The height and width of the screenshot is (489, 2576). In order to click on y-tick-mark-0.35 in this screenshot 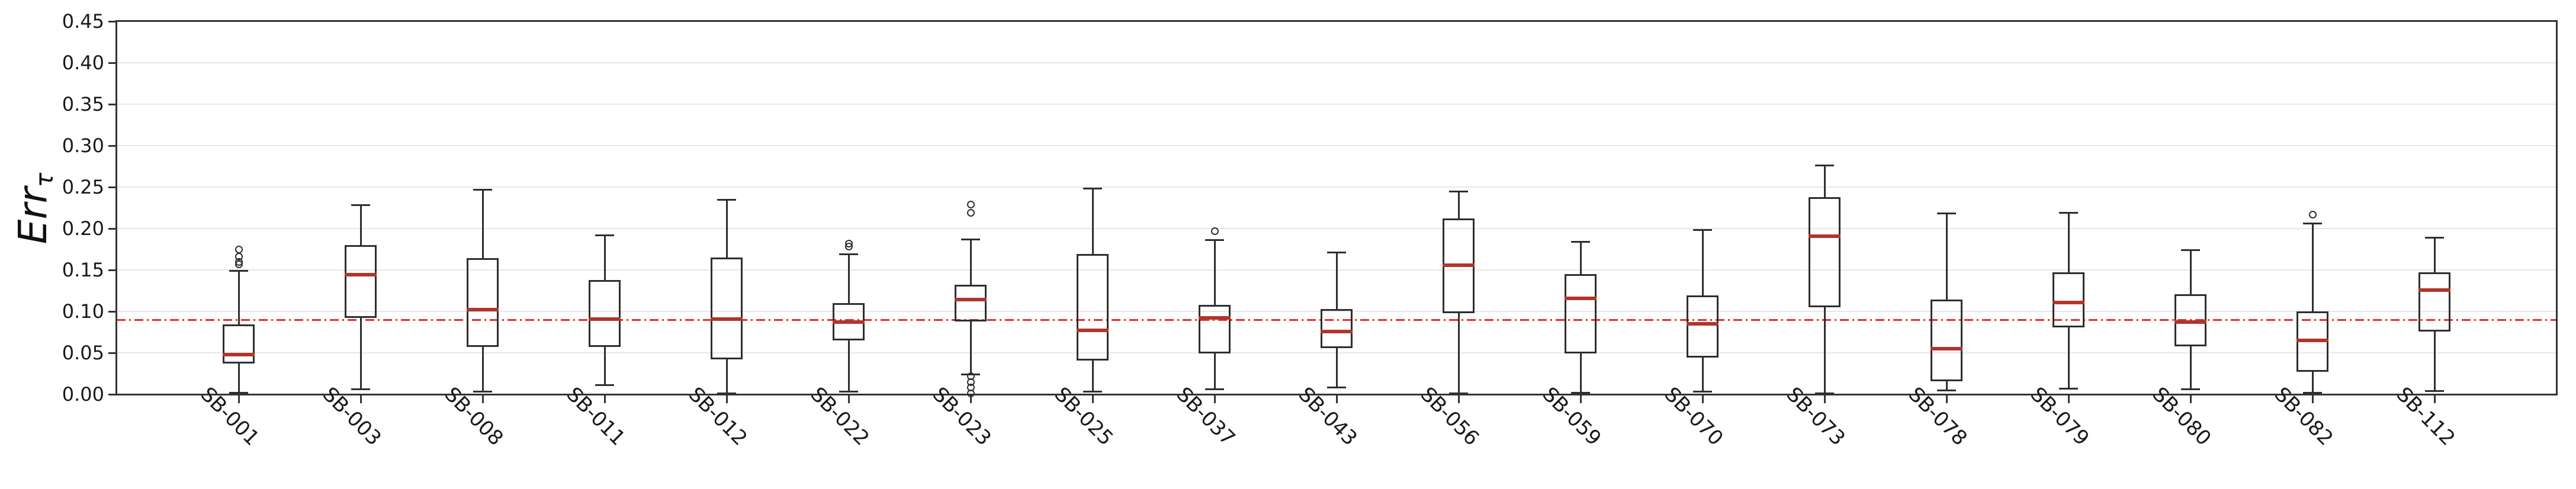, I will do `click(112, 104)`.